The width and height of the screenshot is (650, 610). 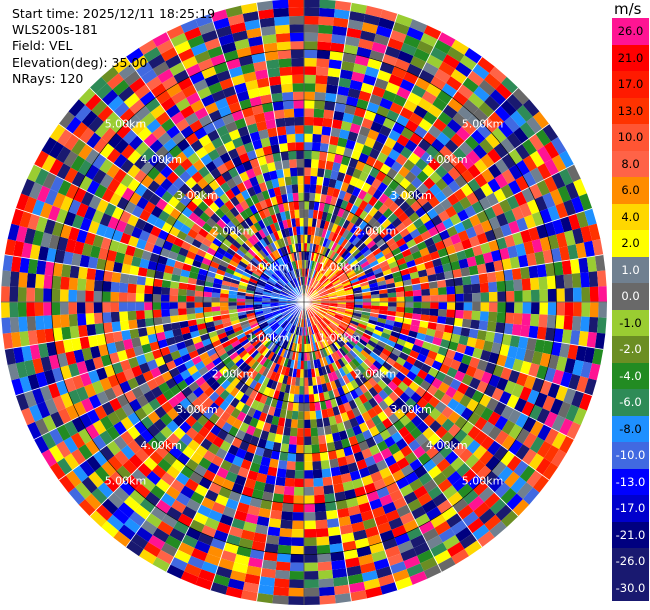 What do you see at coordinates (630, 349) in the screenshot?
I see `colorbar-level: -2.0` at bounding box center [630, 349].